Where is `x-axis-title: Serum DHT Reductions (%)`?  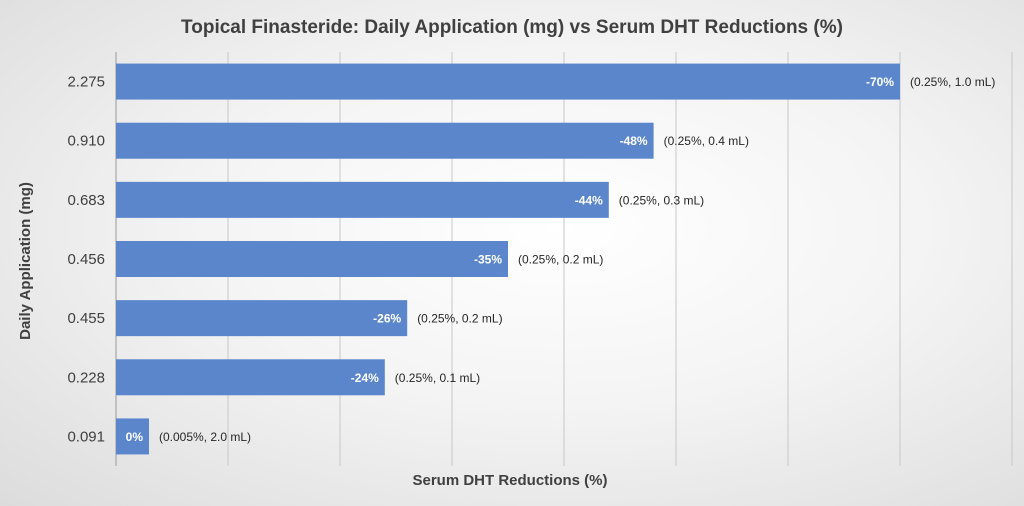 x-axis-title: Serum DHT Reductions (%) is located at coordinates (509, 480).